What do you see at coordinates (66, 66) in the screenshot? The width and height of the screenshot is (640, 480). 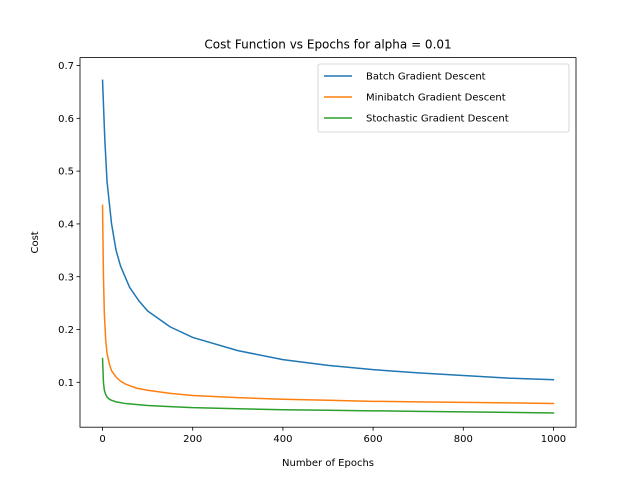 I see `y-tick-label: 0.7` at bounding box center [66, 66].